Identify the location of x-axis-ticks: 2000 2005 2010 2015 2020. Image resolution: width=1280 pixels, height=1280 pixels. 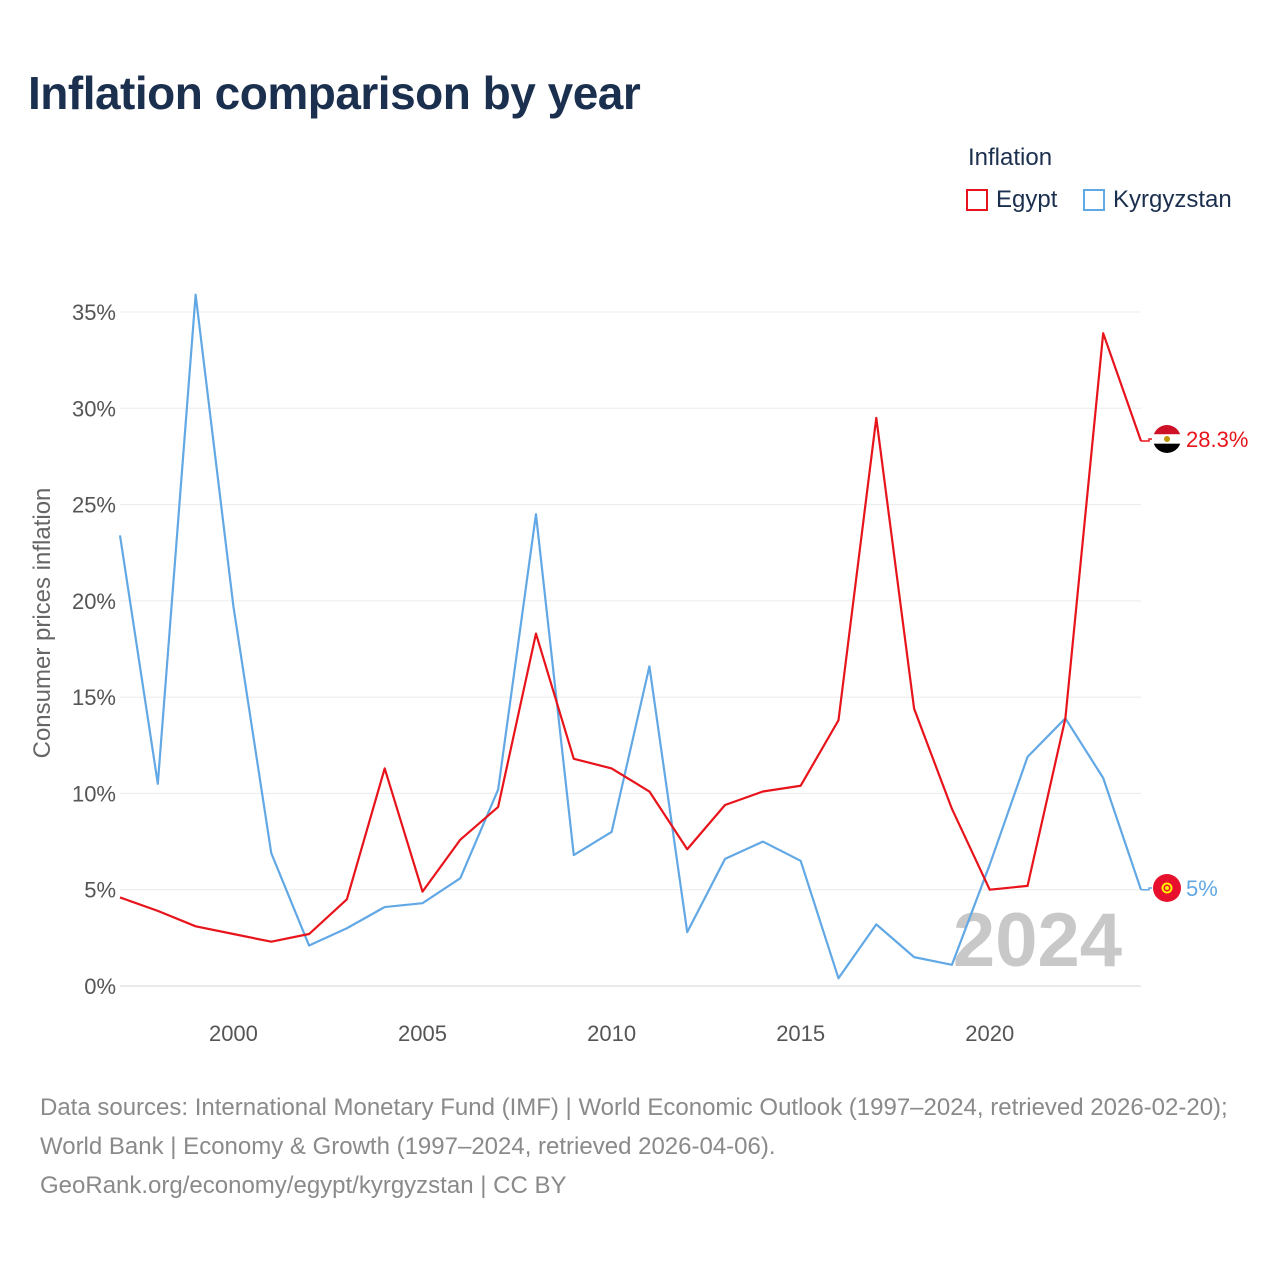
(611, 1033).